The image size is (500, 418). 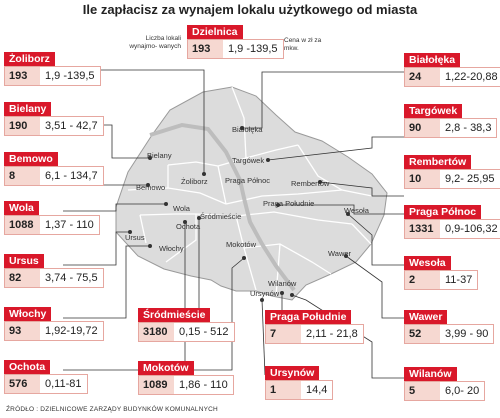 I want to click on map-label: Włochy, so click(x=171, y=248).